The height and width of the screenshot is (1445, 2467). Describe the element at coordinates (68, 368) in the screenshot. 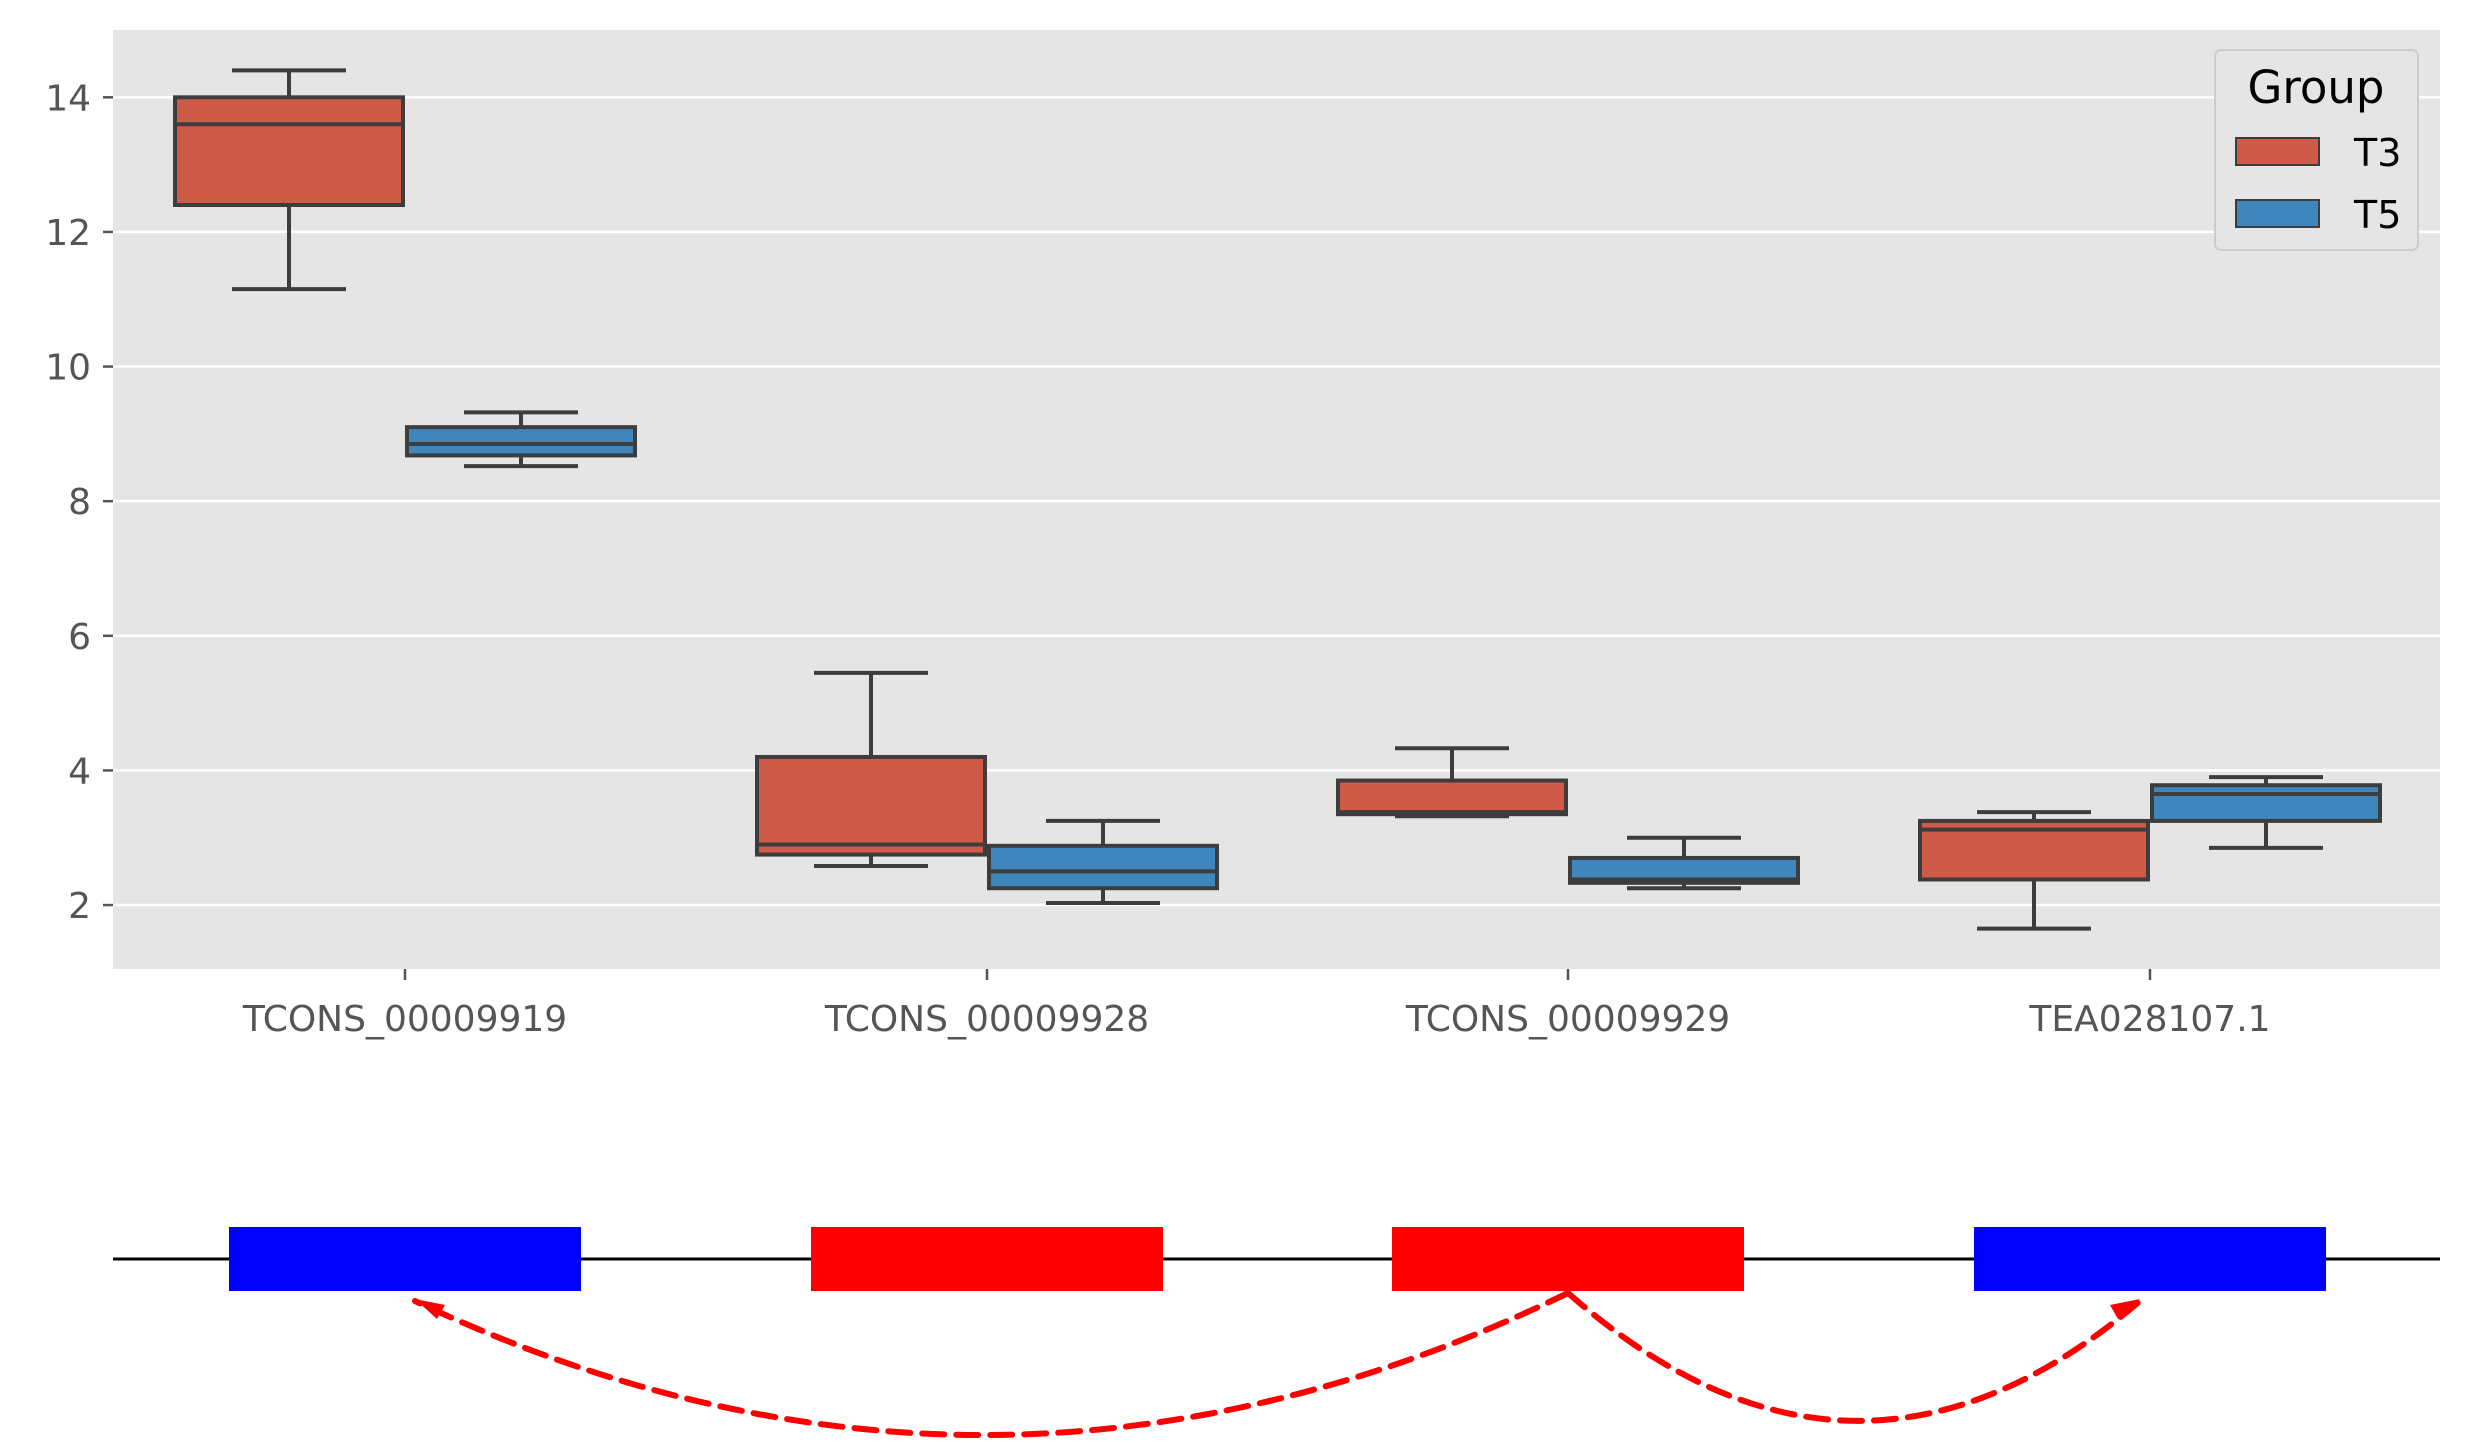

I see `y-tick-label: 10` at that location.